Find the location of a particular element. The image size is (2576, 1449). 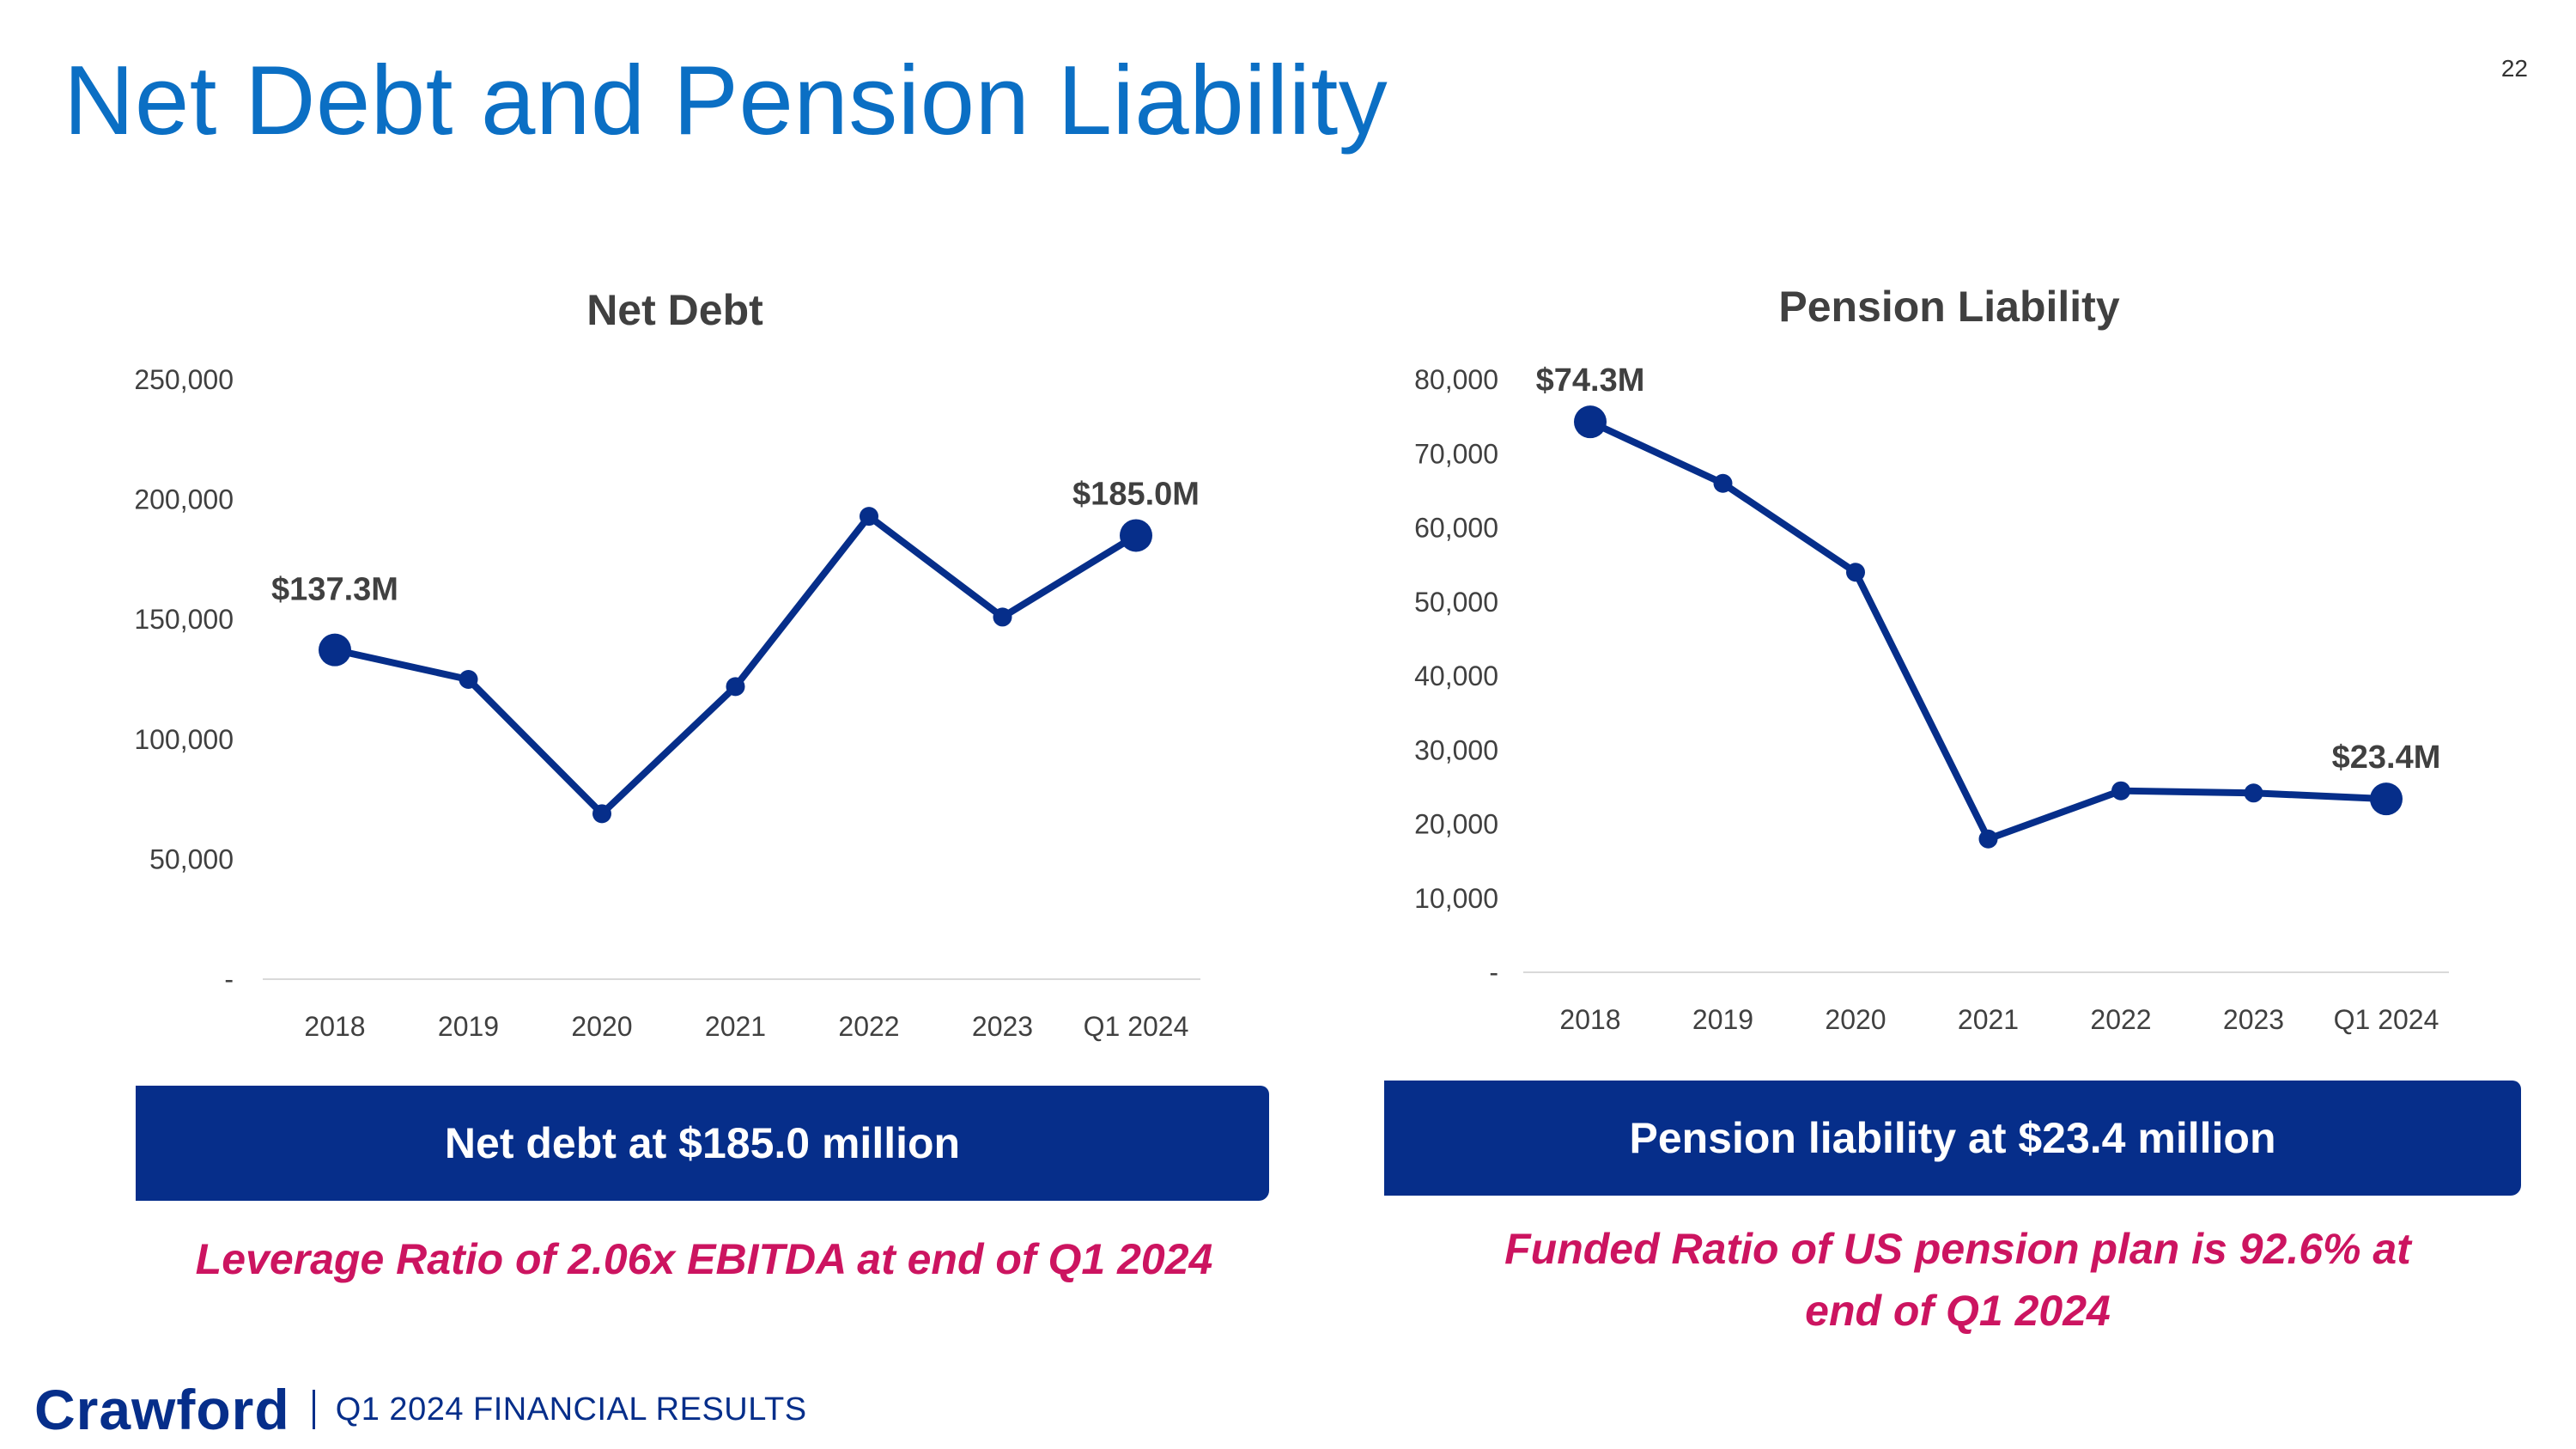

net-debt-x-tick-label: 2021 is located at coordinates (735, 1026).